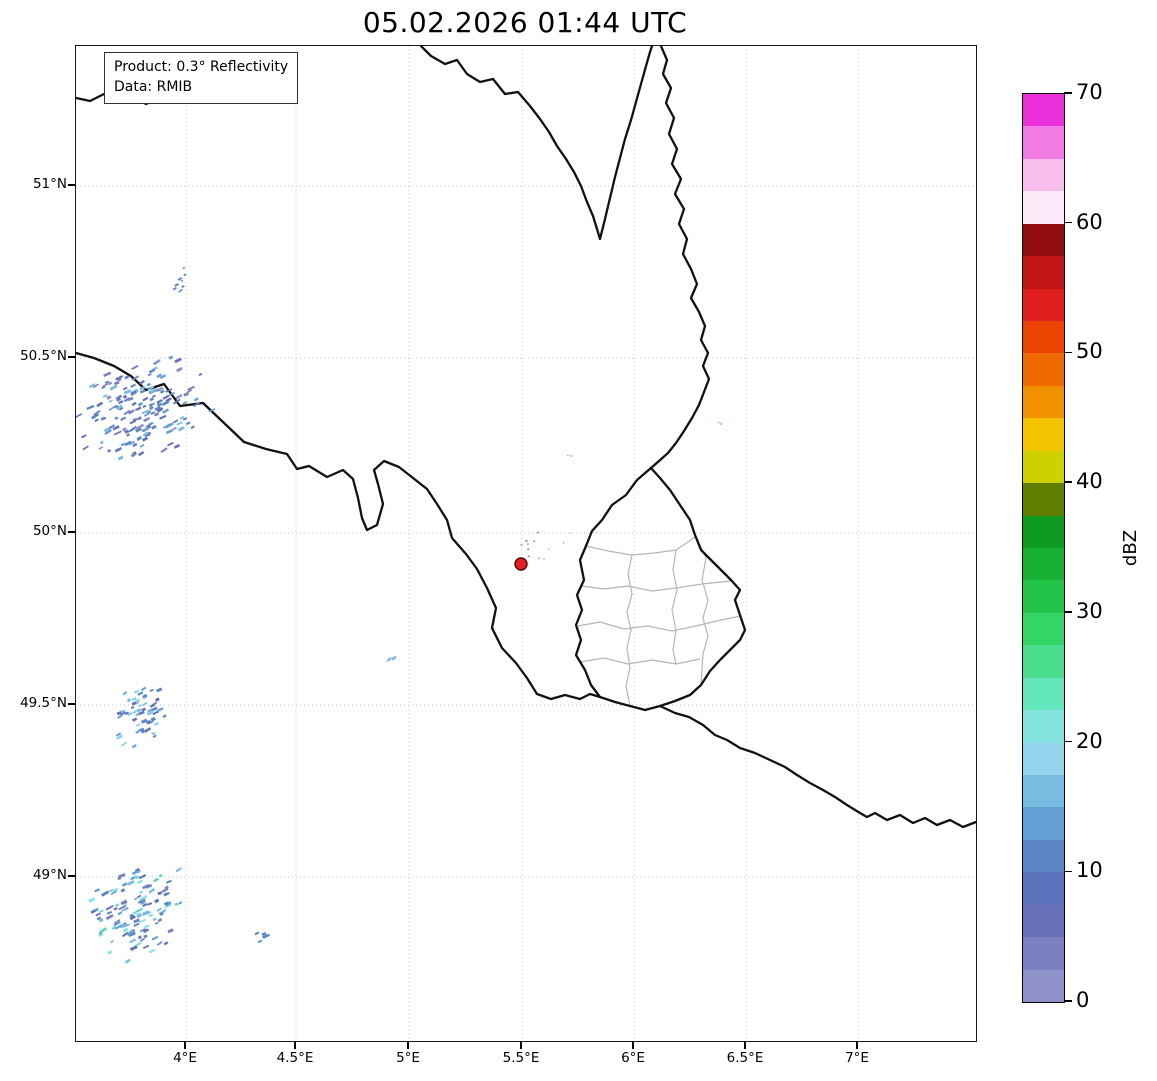 This screenshot has height=1081, width=1157. I want to click on echo-aisne-cell, so click(141, 717).